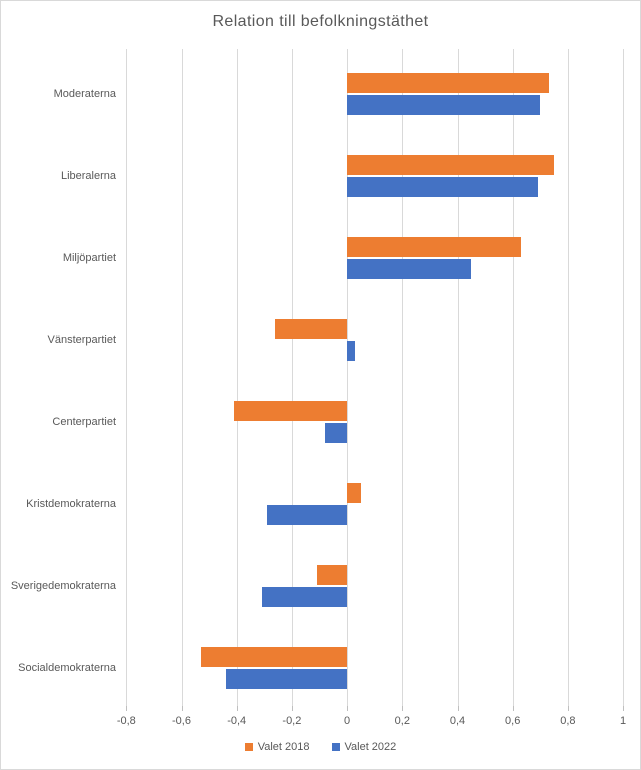 The height and width of the screenshot is (770, 641). What do you see at coordinates (320, 747) in the screenshot?
I see `legend: Valet 2018 Valet 2022` at bounding box center [320, 747].